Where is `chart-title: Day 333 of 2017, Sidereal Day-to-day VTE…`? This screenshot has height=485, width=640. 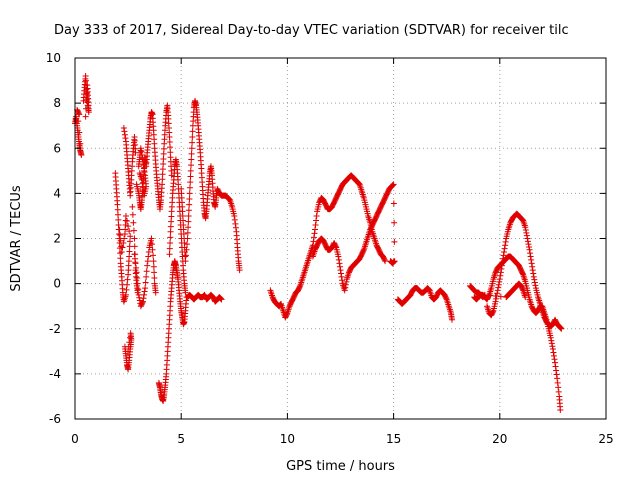
chart-title: Day 333 of 2017, Sidereal Day-to-day VTE… is located at coordinates (311, 30).